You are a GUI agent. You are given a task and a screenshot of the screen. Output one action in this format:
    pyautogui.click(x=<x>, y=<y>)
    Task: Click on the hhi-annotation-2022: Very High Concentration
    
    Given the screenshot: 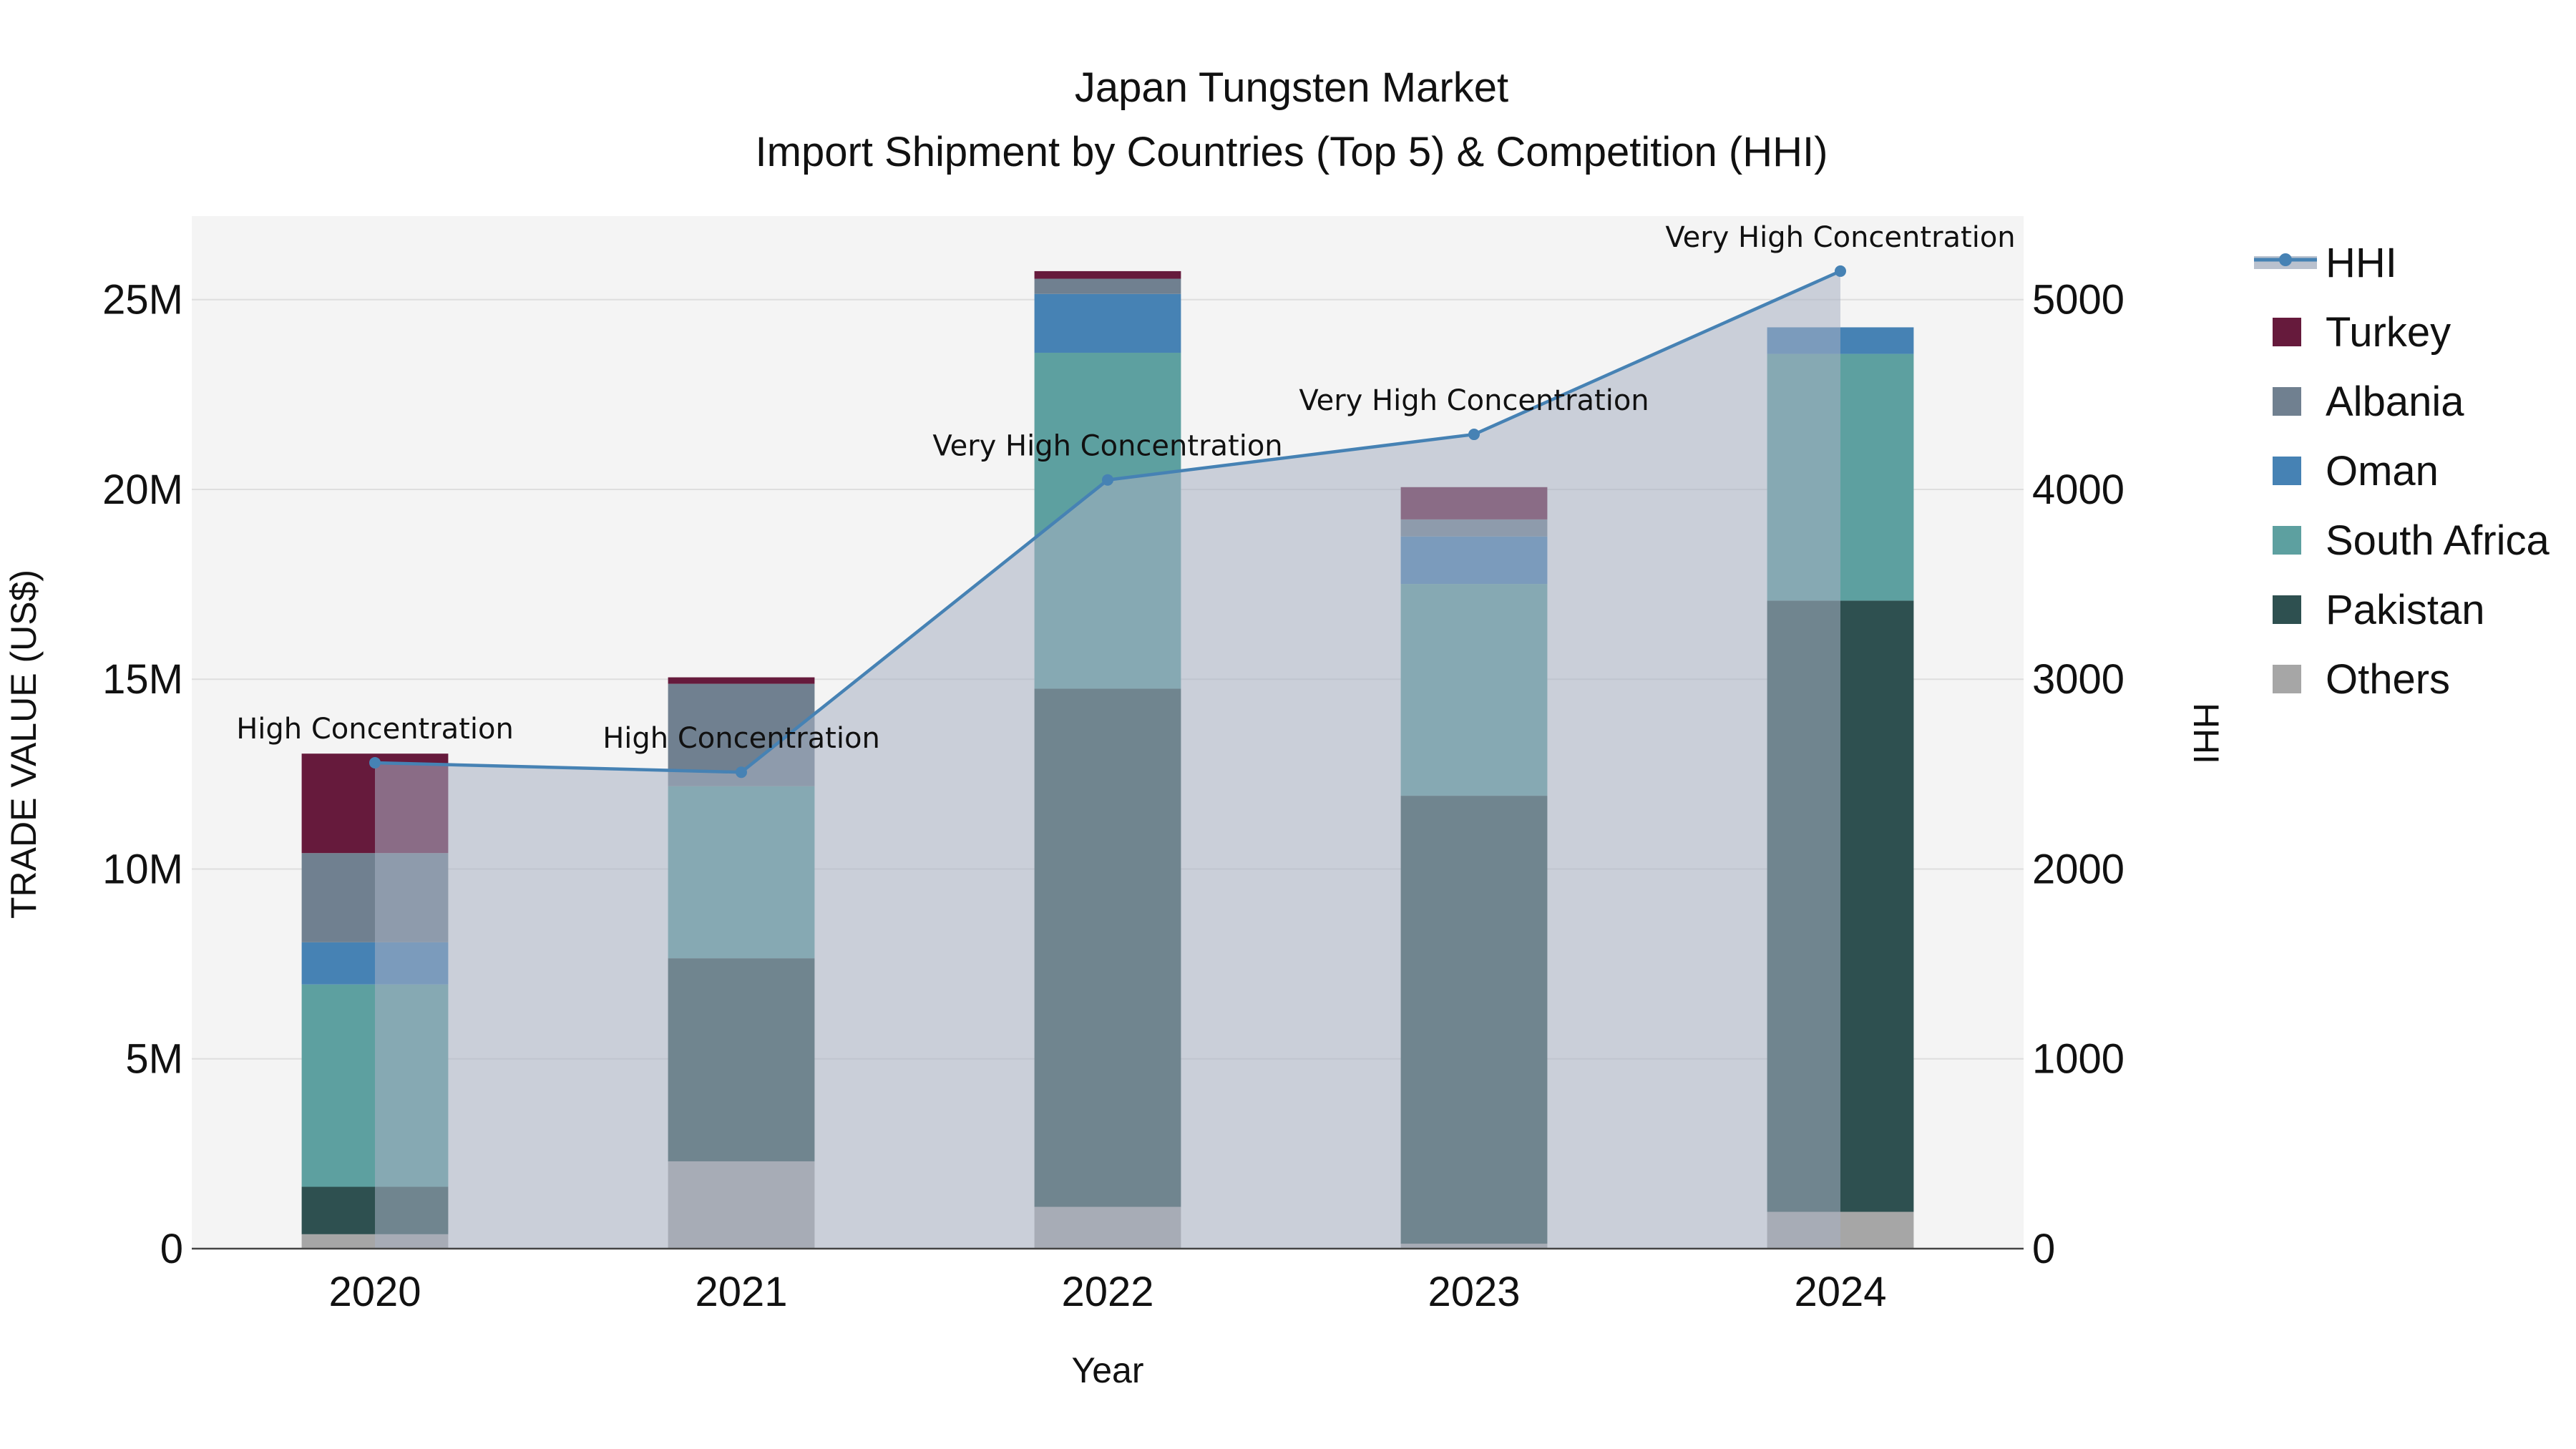 What is the action you would take?
    pyautogui.click(x=1107, y=446)
    